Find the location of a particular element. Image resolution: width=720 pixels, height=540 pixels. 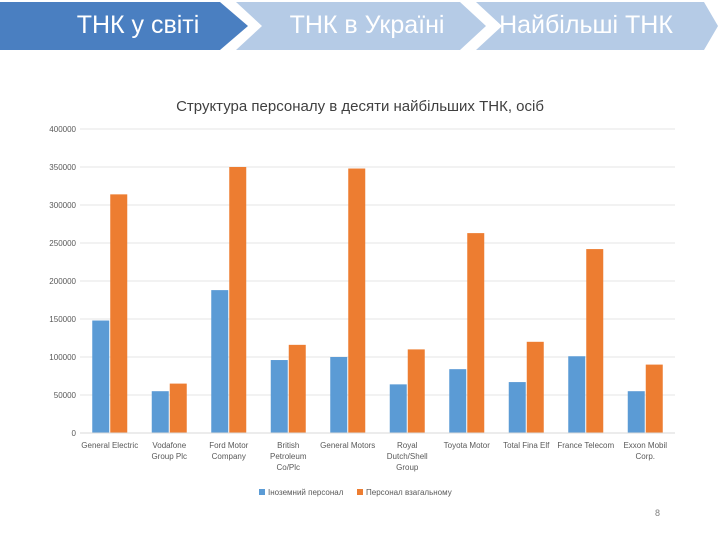

legend-label-total-staff: Персонал взагальному is located at coordinates (409, 492).